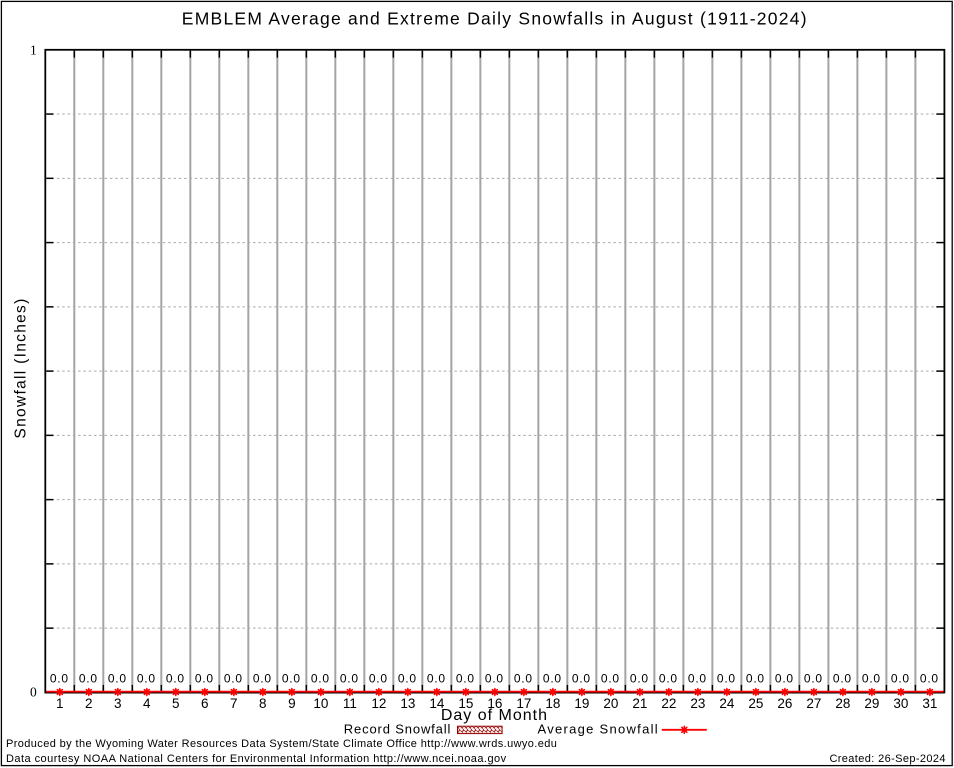 The image size is (954, 768). What do you see at coordinates (755, 703) in the screenshot?
I see `svg-text: 25` at bounding box center [755, 703].